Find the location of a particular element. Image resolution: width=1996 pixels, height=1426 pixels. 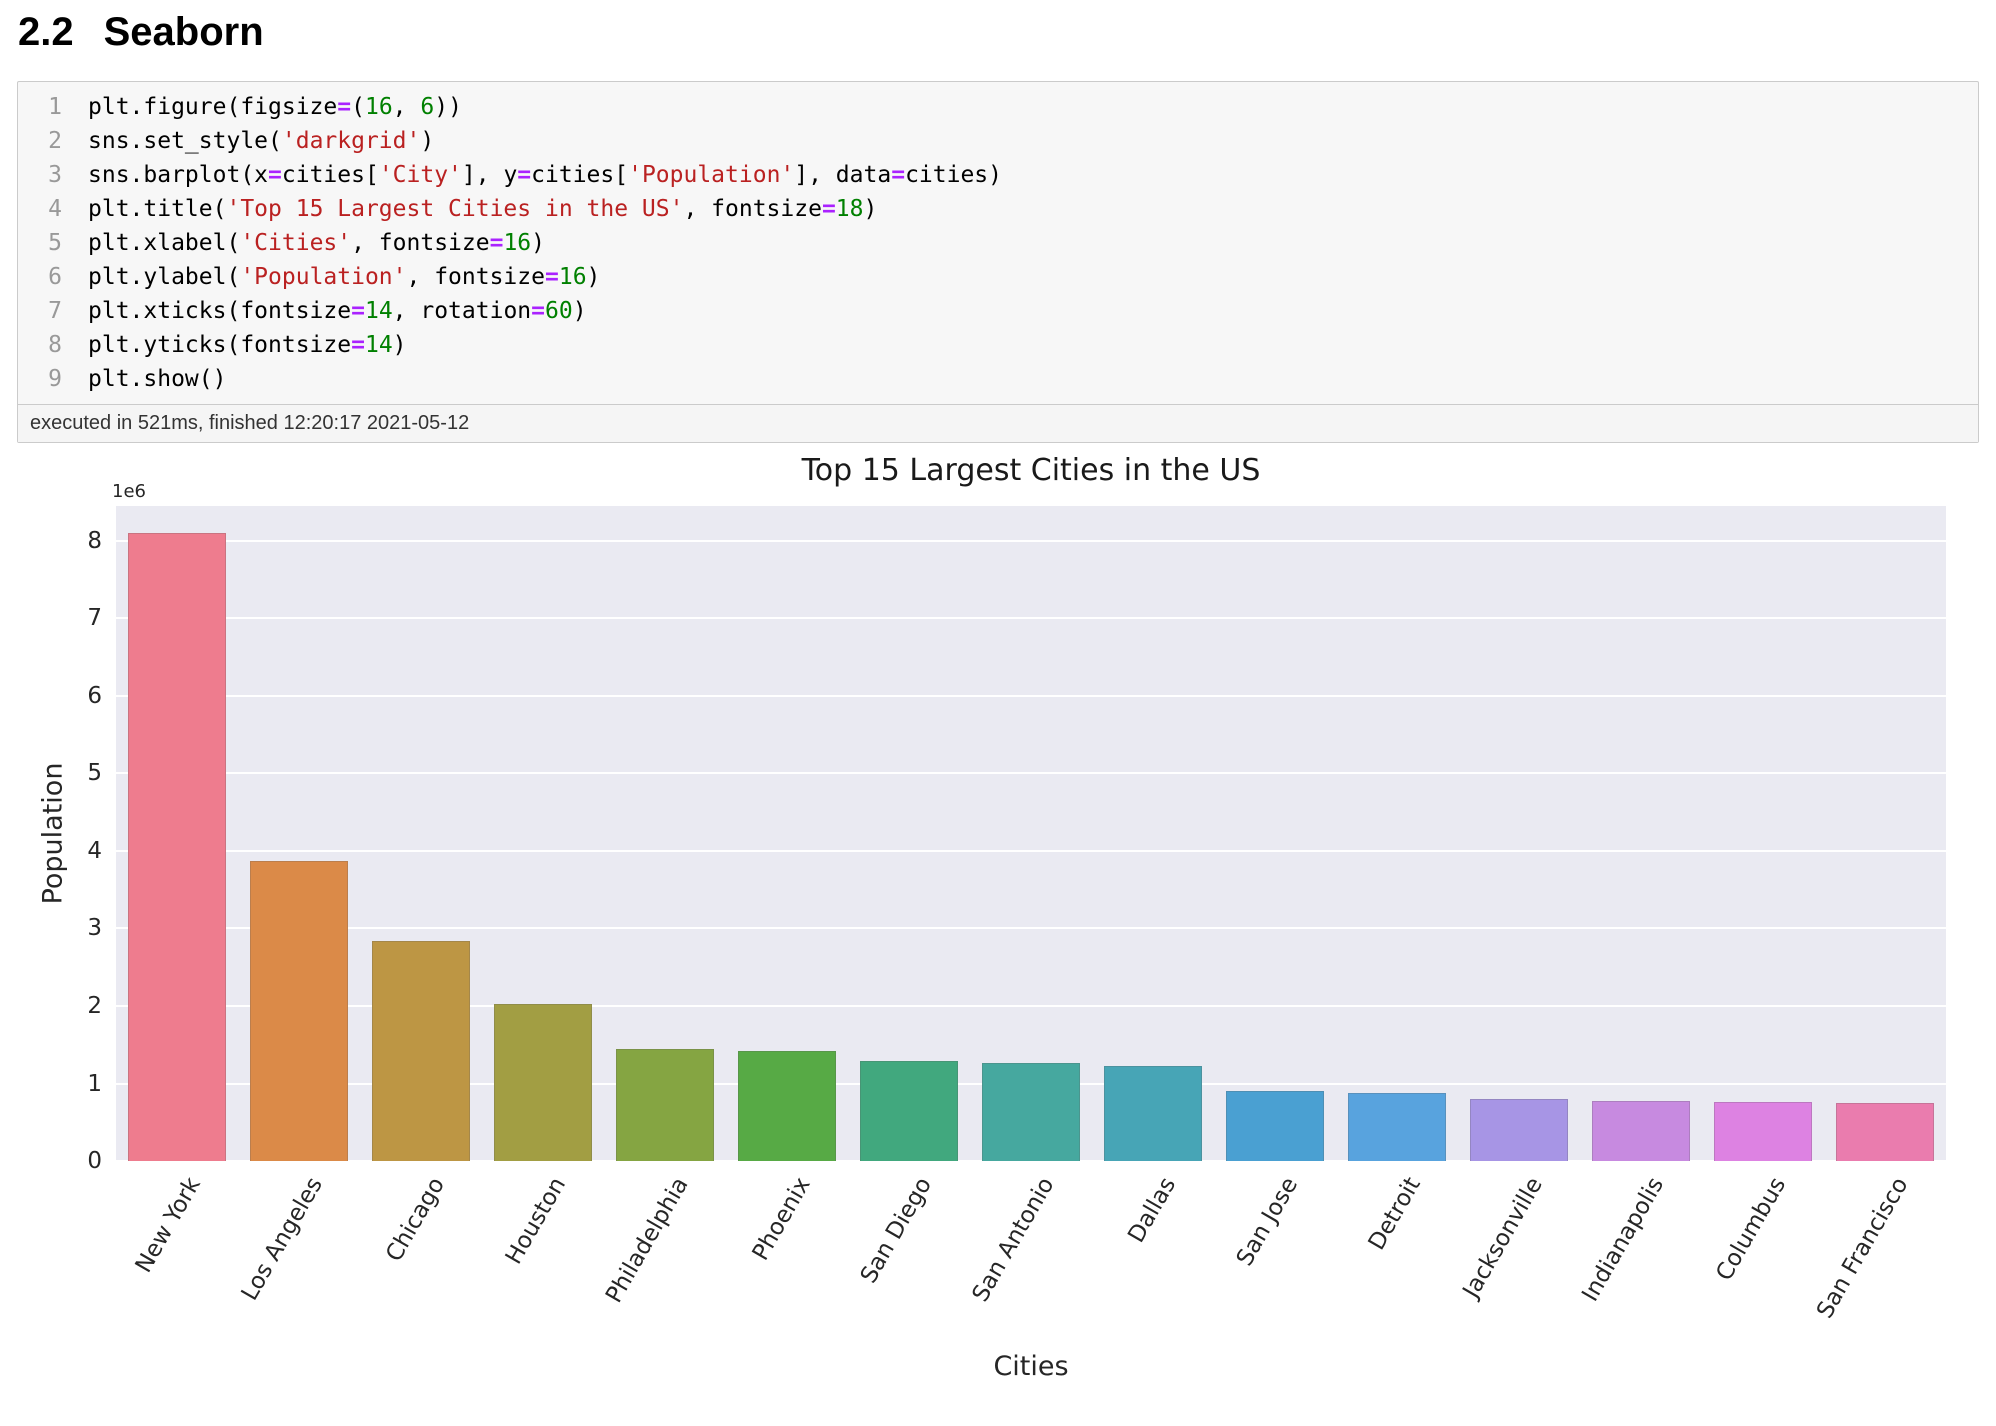

y-tick-label: 2 is located at coordinates (94, 1005).